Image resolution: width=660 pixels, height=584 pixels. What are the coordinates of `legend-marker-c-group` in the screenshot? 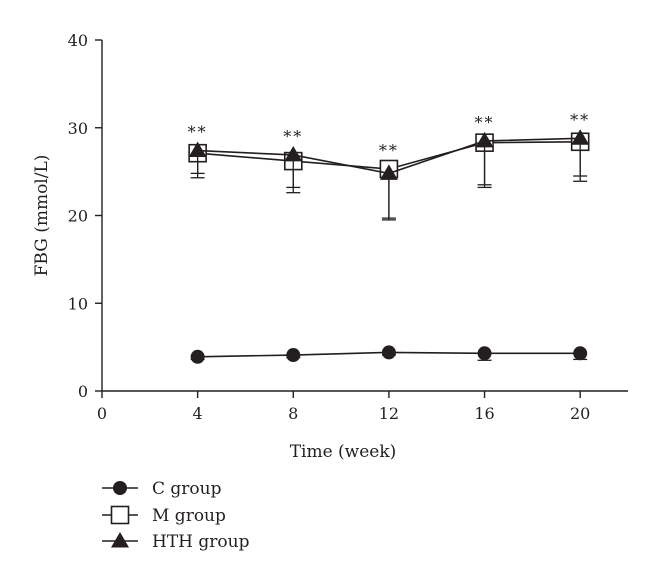 It's located at (120, 488).